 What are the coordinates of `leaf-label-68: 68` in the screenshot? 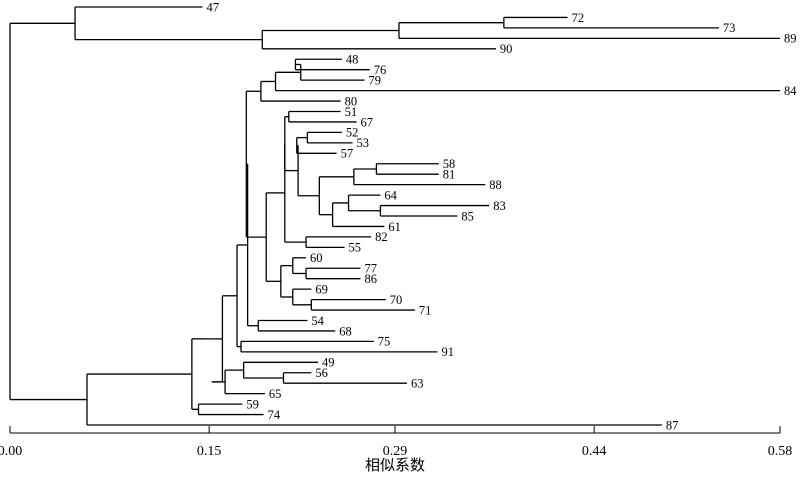 It's located at (345, 331).